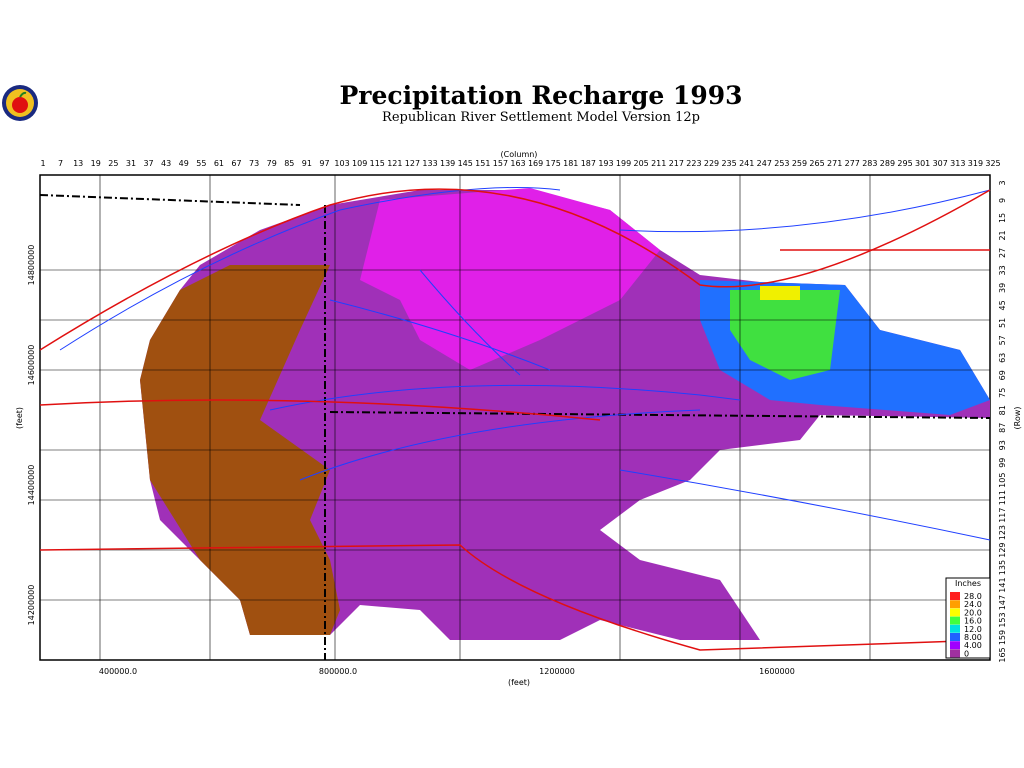 The height and width of the screenshot is (768, 1024). What do you see at coordinates (131, 163) in the screenshot?
I see `column-tick-label: 31` at bounding box center [131, 163].